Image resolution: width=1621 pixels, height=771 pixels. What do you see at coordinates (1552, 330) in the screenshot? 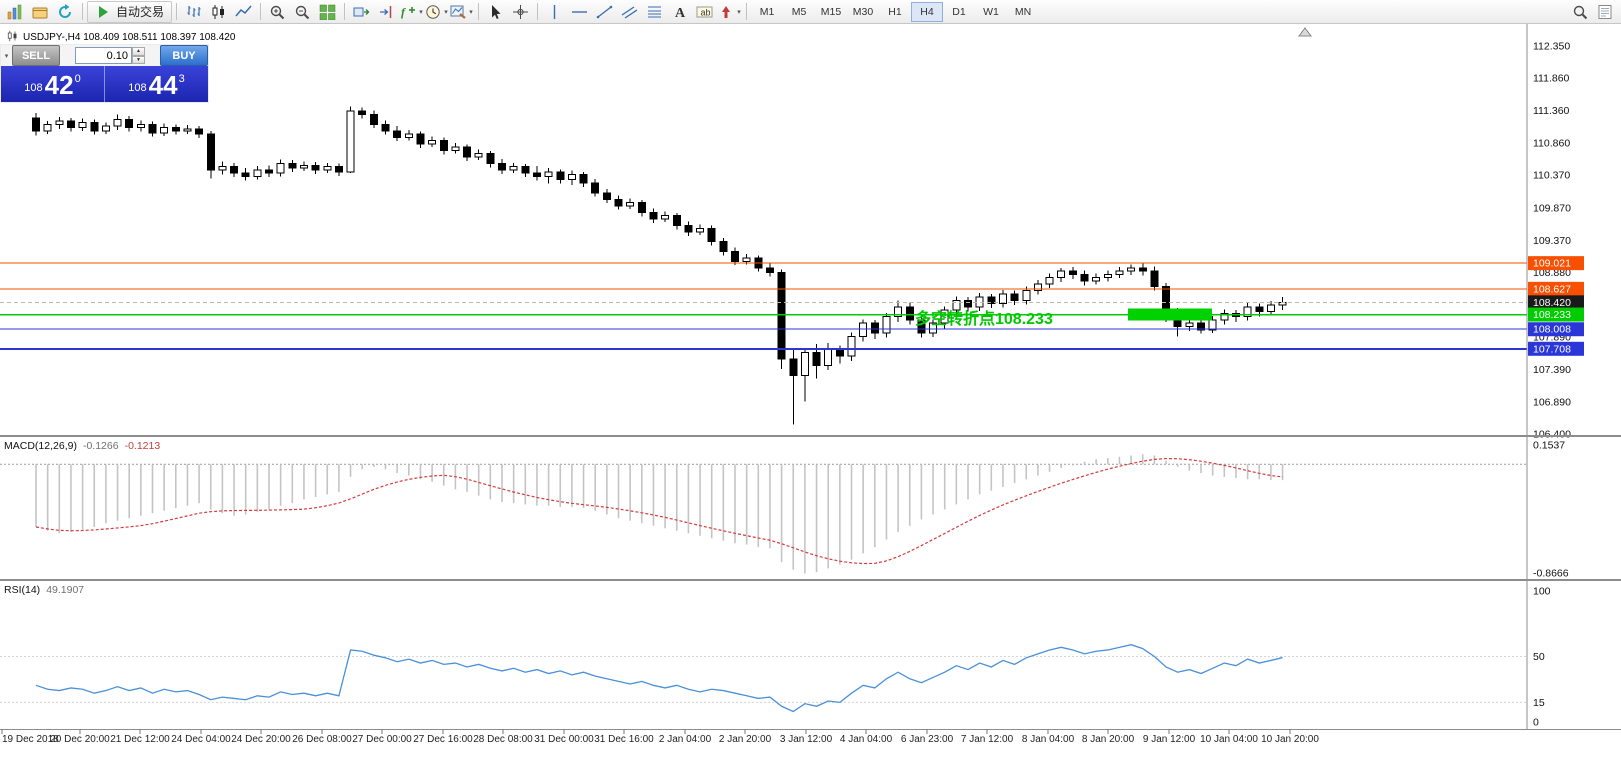
I see `price-badge-text: 108.008` at bounding box center [1552, 330].